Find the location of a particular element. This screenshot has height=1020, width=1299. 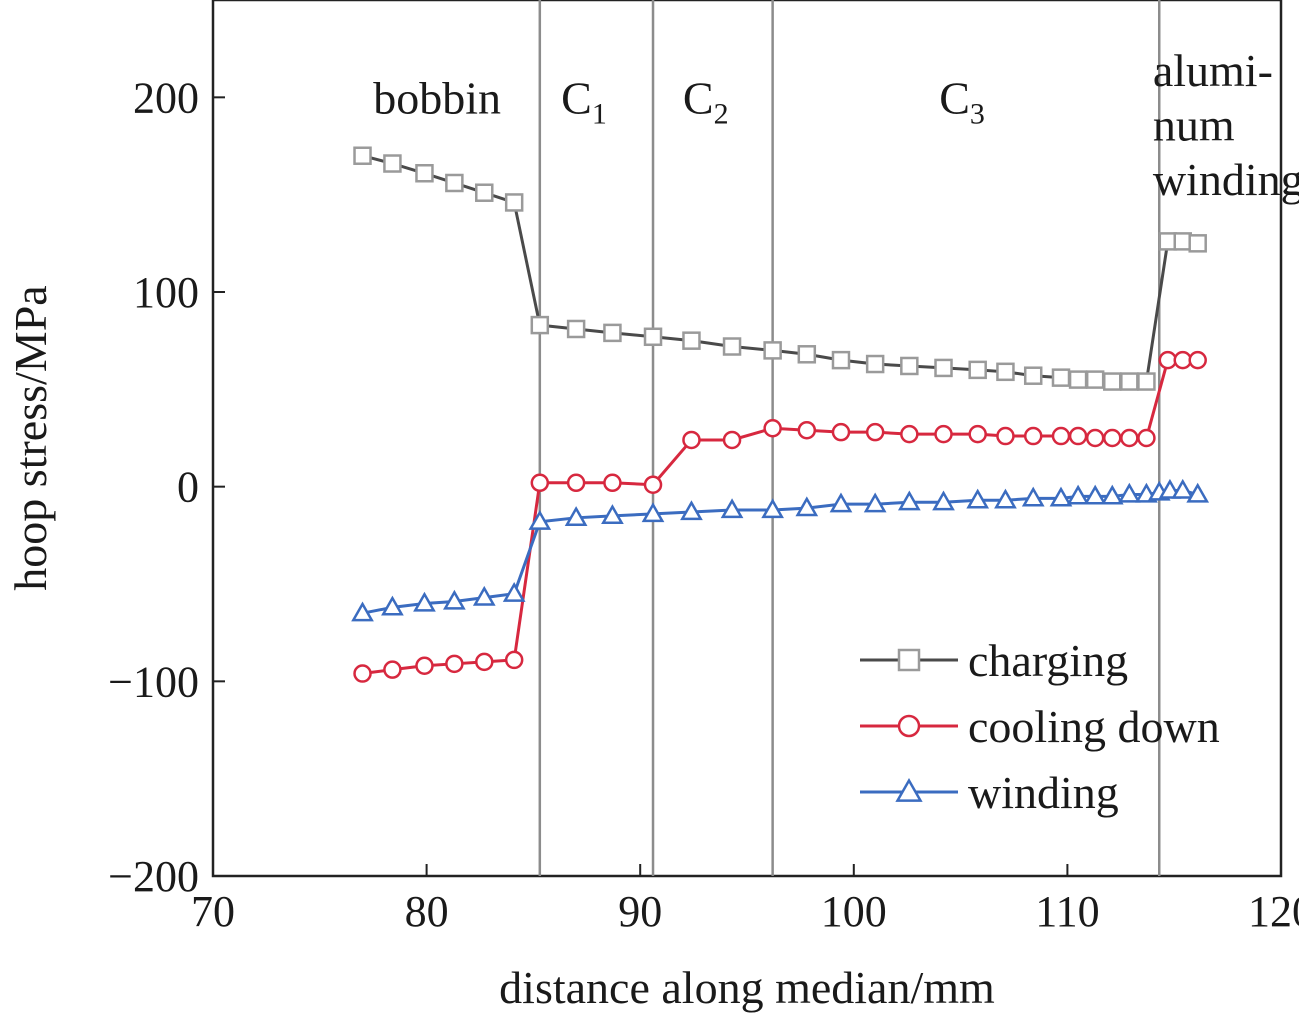

x-tick-label-1: 80 is located at coordinates (427, 911).